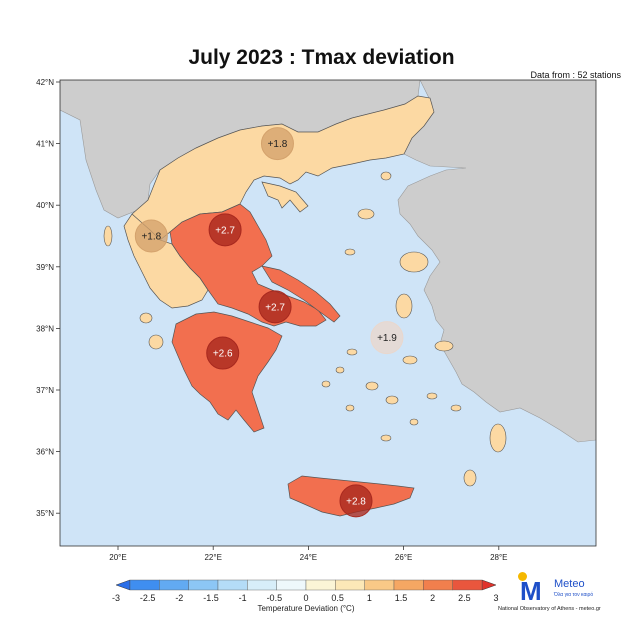 The image size is (643, 639). What do you see at coordinates (337, 598) in the screenshot?
I see `colorbar-tick-label: 0.5` at bounding box center [337, 598].